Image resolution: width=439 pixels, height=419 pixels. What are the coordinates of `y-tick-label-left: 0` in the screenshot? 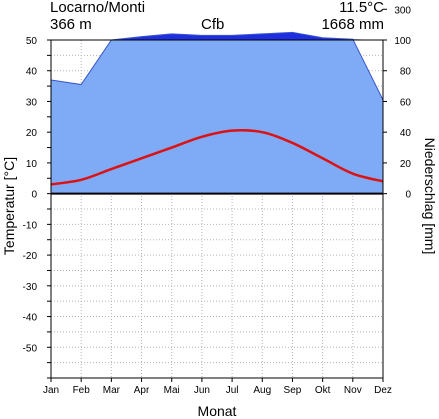 It's located at (34, 195).